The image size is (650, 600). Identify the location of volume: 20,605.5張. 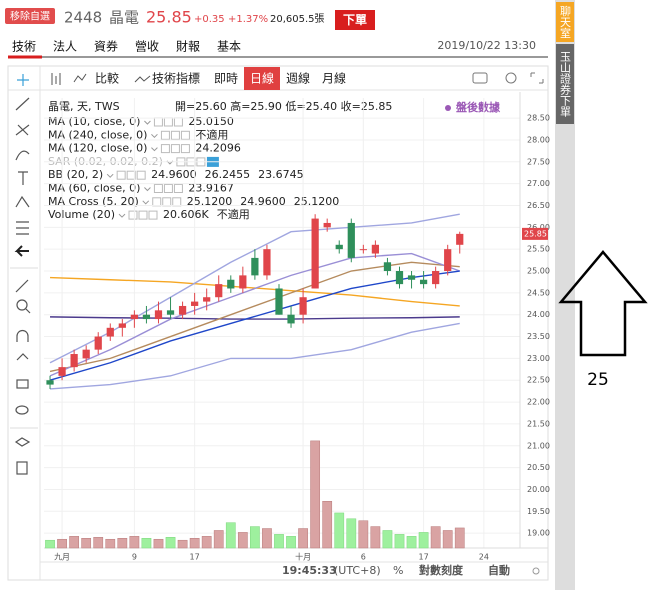
(297, 19).